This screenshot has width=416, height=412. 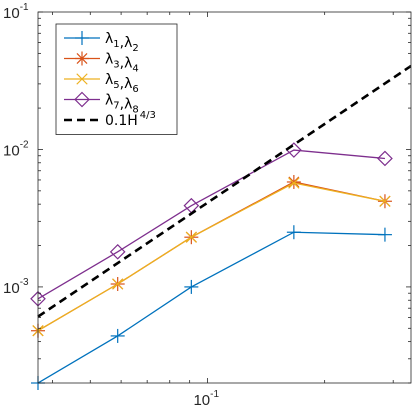 What do you see at coordinates (122, 83) in the screenshot?
I see `legend-label-3: λ5,λ6` at bounding box center [122, 83].